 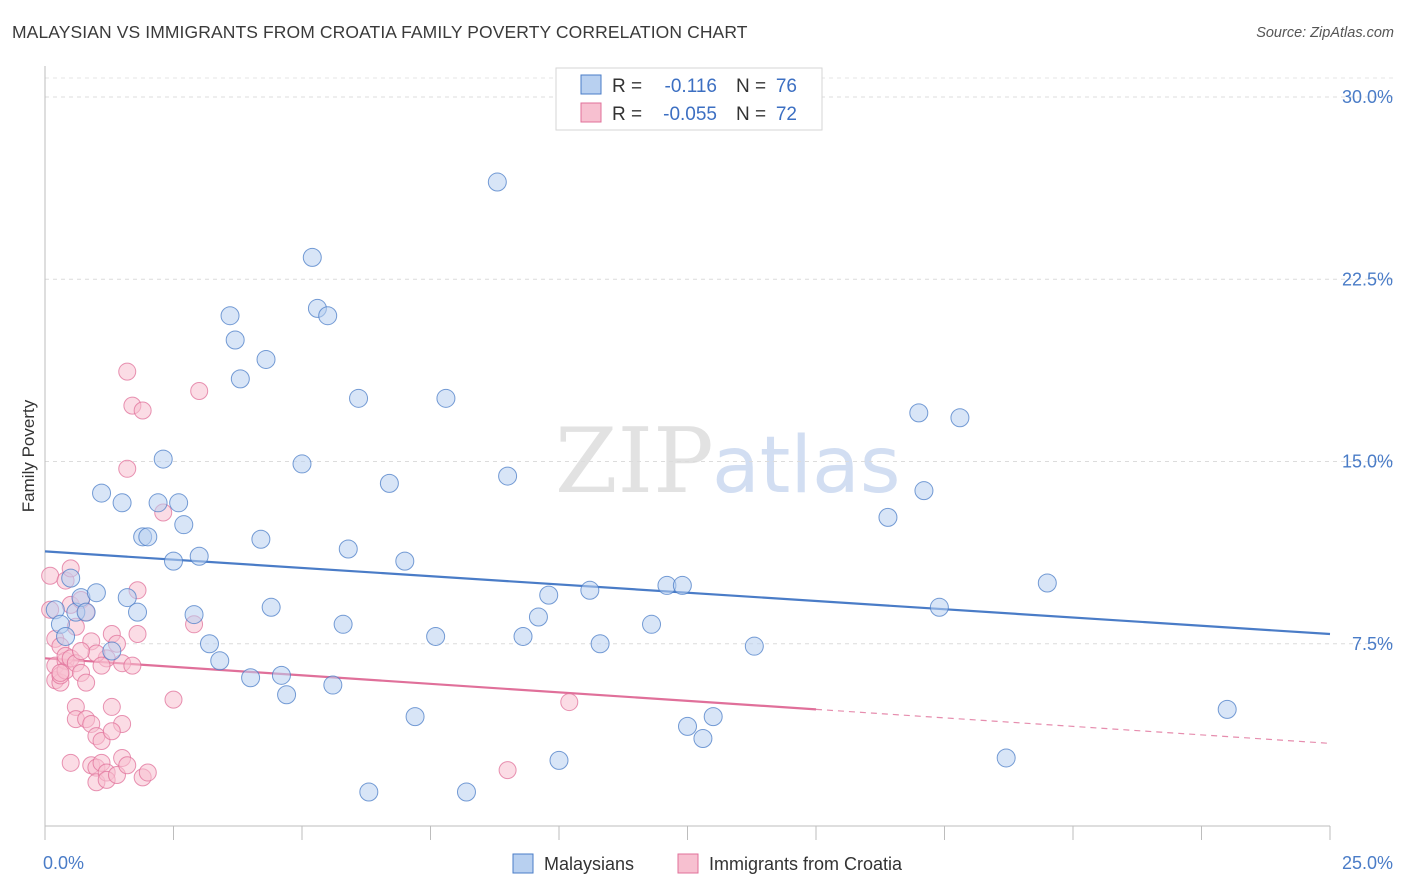 I want to click on legend-n-value-1: 76, so click(x=786, y=86).